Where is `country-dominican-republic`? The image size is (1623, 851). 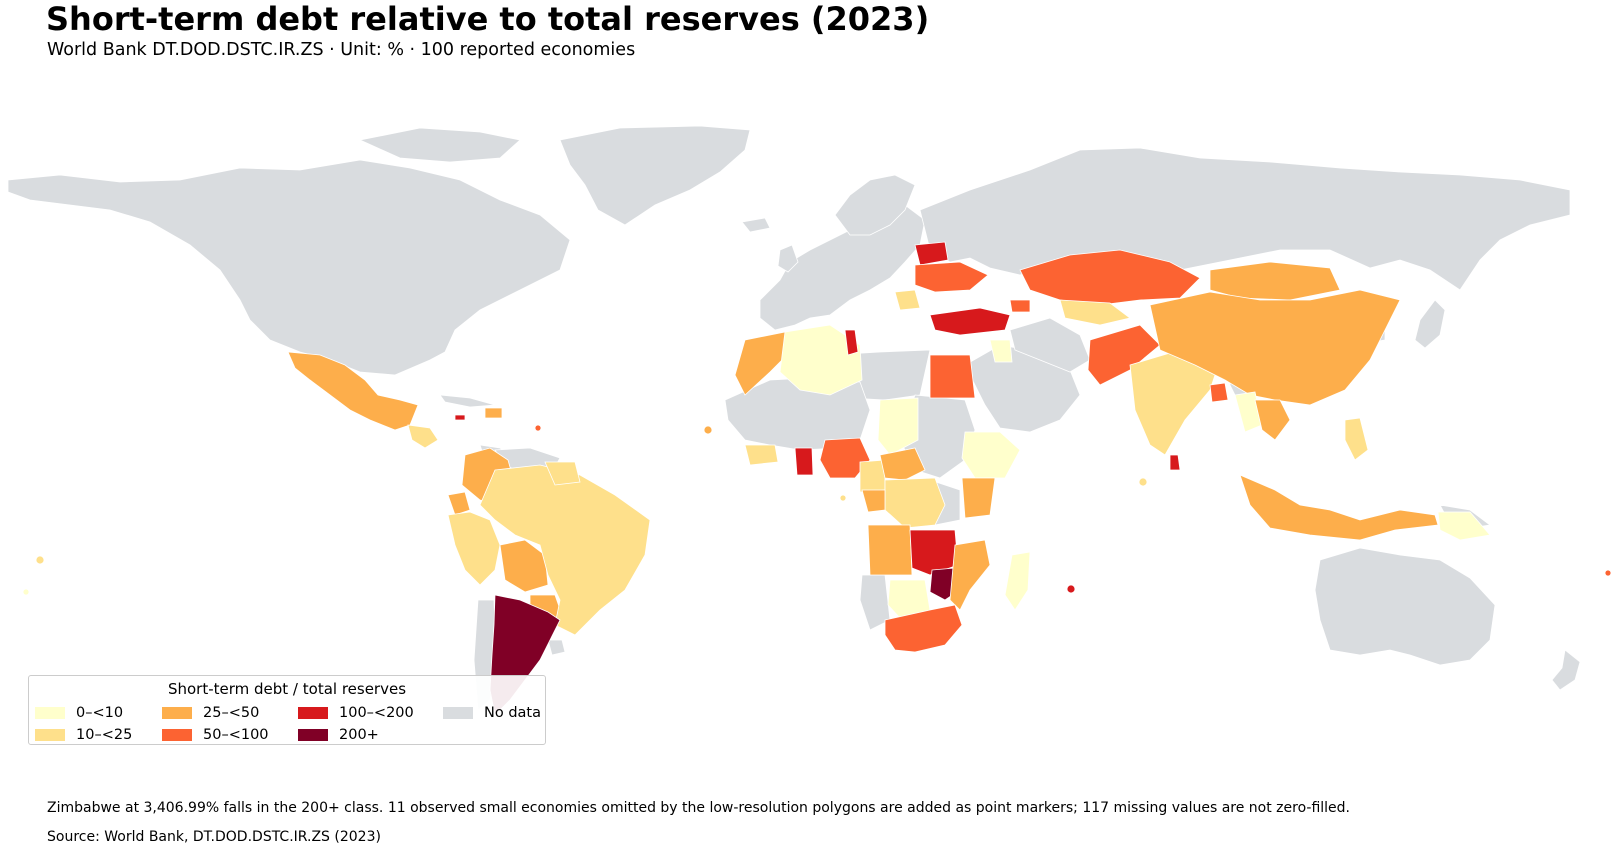 country-dominican-republic is located at coordinates (493, 413).